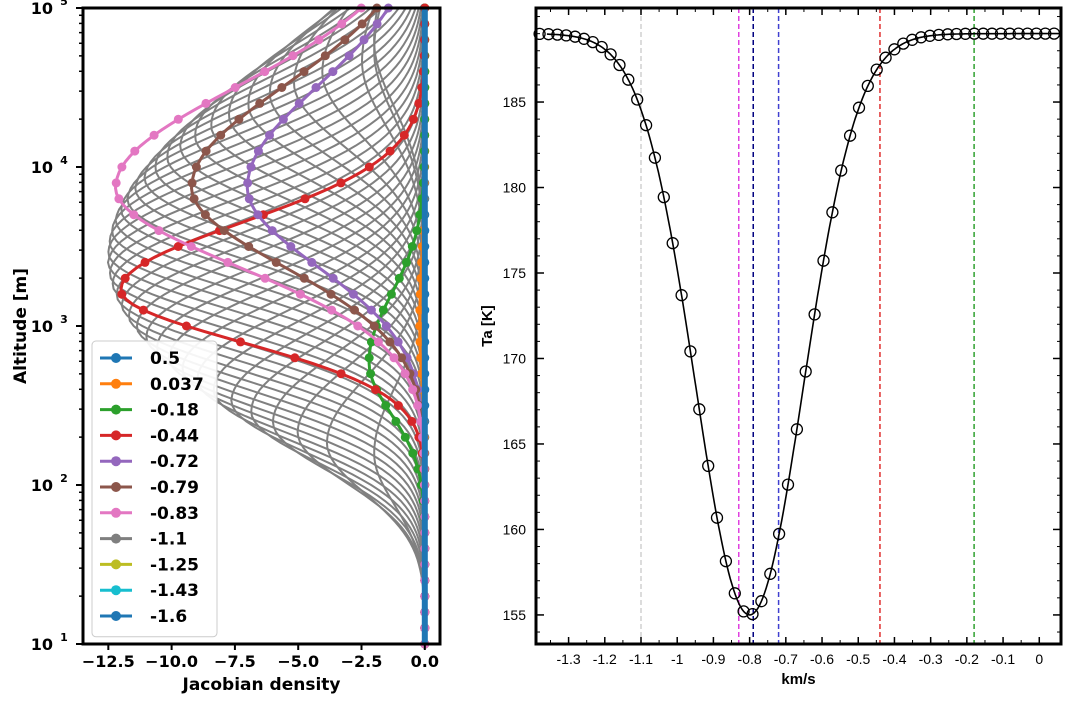  What do you see at coordinates (569, 659) in the screenshot?
I see `x-tick-label: -1.3` at bounding box center [569, 659].